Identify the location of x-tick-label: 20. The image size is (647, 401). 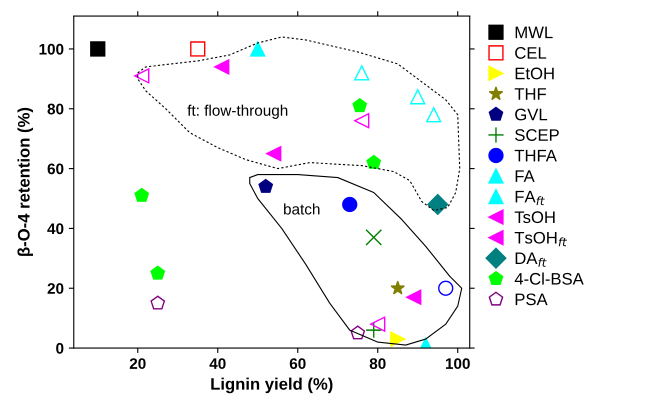
(138, 364).